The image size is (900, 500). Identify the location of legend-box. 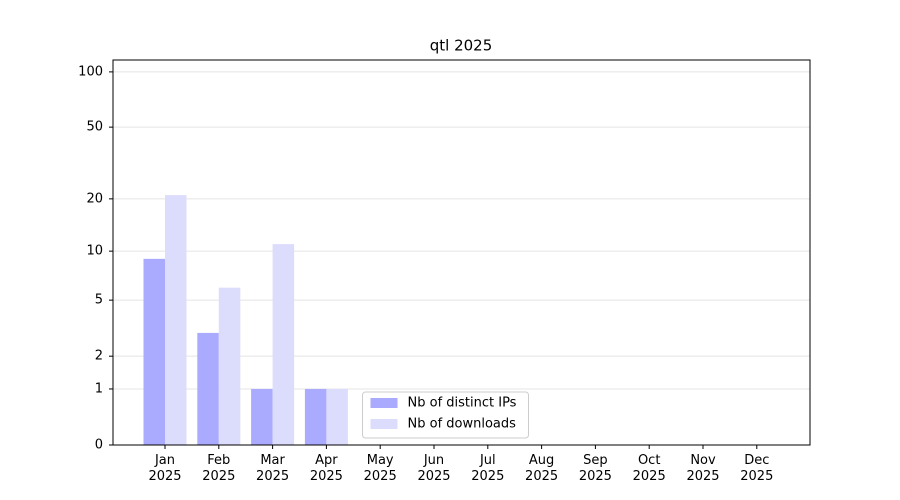
(445, 415).